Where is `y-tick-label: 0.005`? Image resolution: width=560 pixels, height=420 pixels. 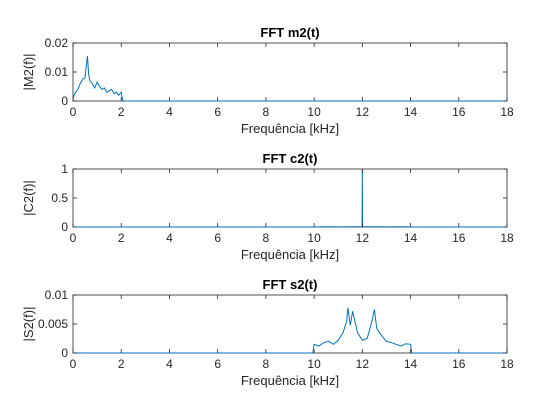
y-tick-label: 0.005 is located at coordinates (53, 324).